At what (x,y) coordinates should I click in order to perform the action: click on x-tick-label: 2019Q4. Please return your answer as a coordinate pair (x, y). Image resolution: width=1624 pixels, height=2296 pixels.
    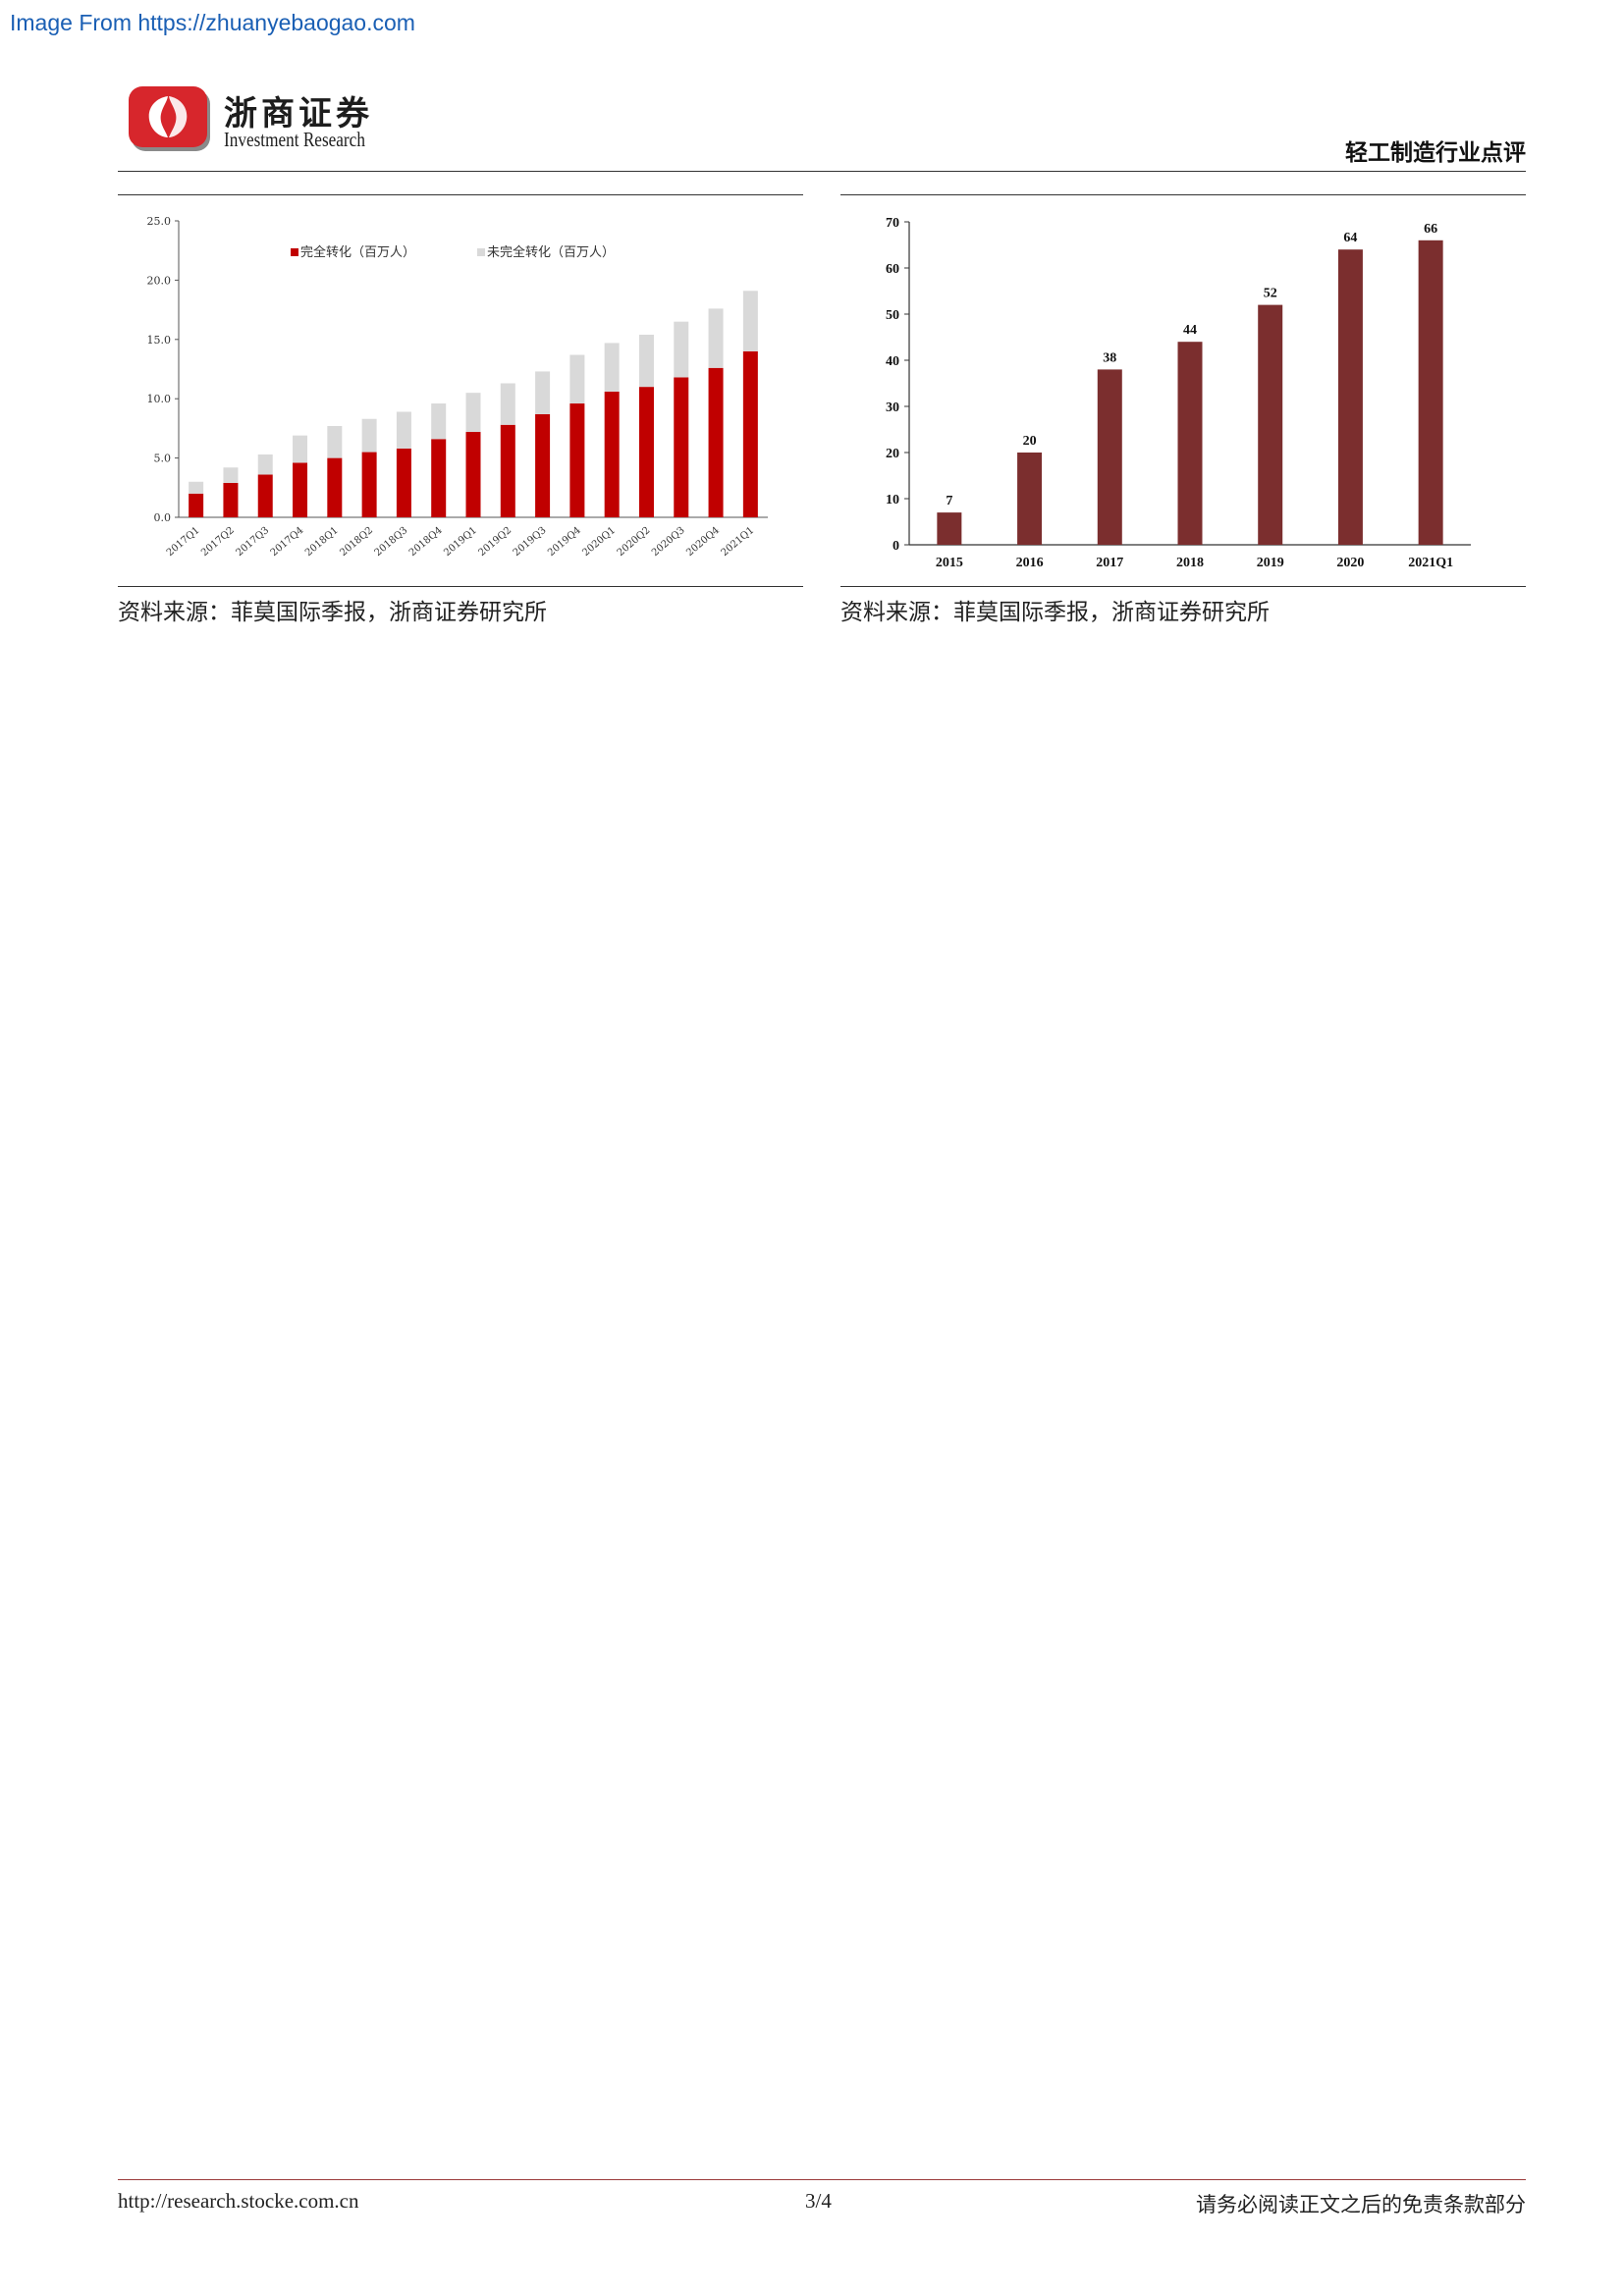
    Looking at the image, I should click on (564, 542).